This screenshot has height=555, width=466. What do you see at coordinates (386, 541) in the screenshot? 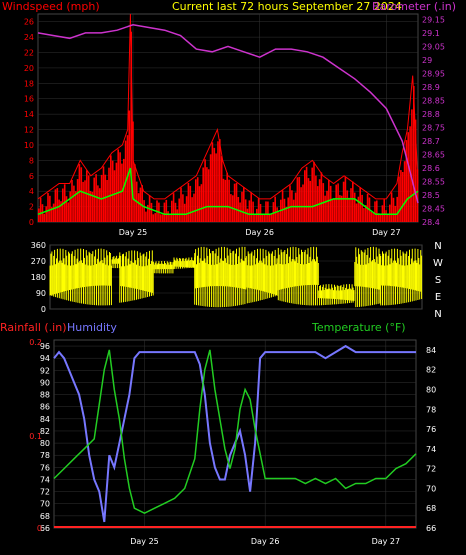
I see `x-tick-label: Day 27` at bounding box center [386, 541].